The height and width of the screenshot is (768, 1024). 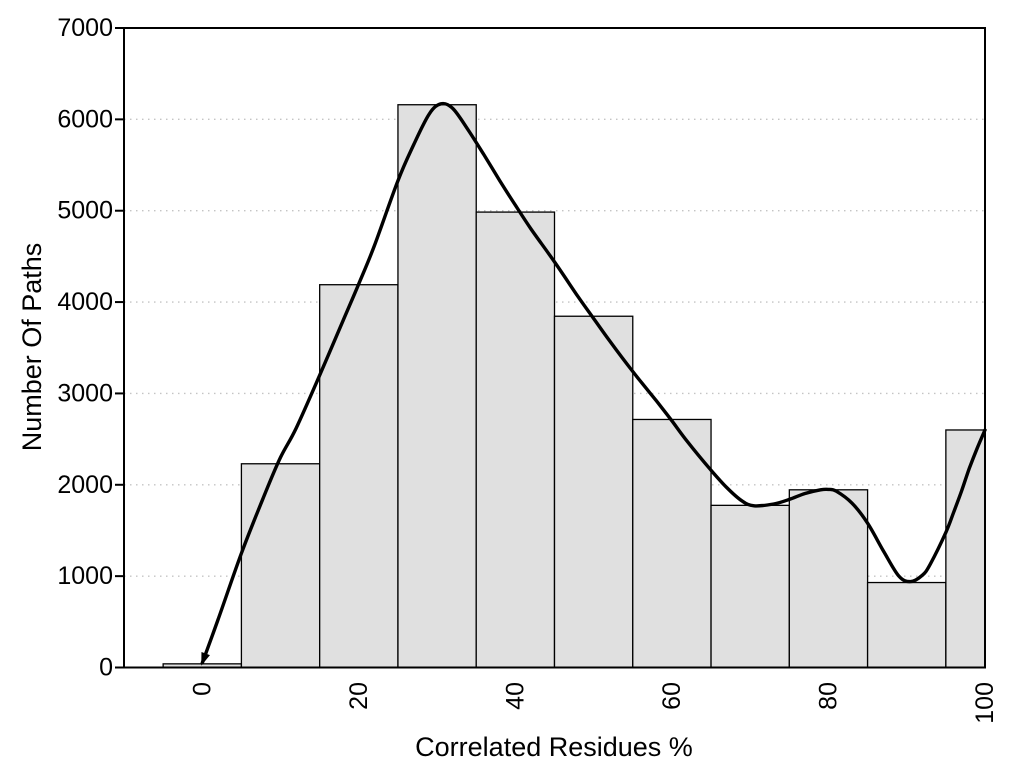 I want to click on curve-arrowhead, so click(x=205, y=658).